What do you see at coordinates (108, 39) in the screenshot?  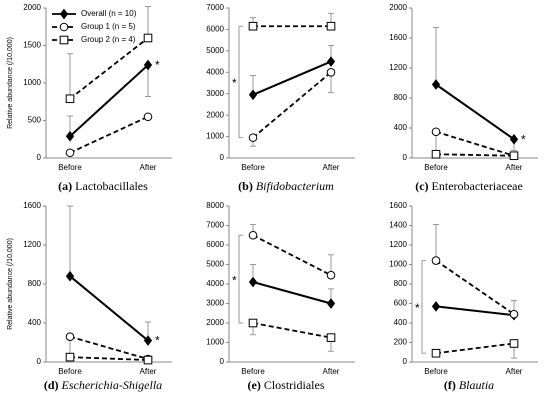 I see `legend-label: Group 2 (n = 4)` at bounding box center [108, 39].